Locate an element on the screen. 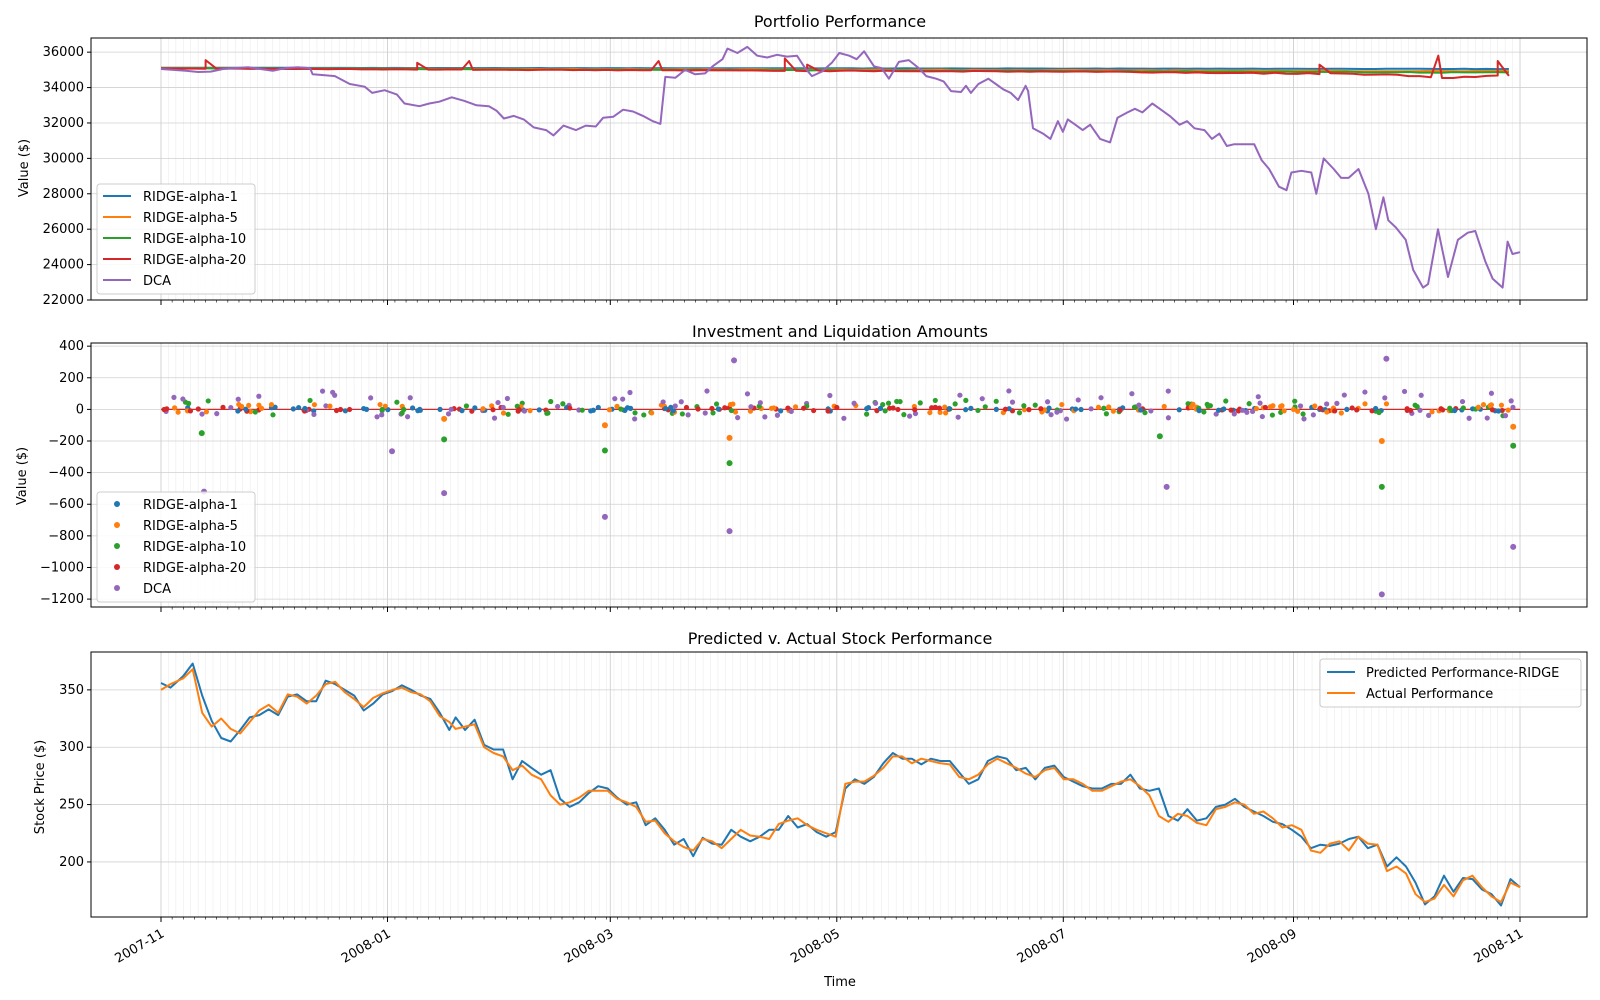 The height and width of the screenshot is (1000, 1600). y-tick-label: 30000 is located at coordinates (63, 158).